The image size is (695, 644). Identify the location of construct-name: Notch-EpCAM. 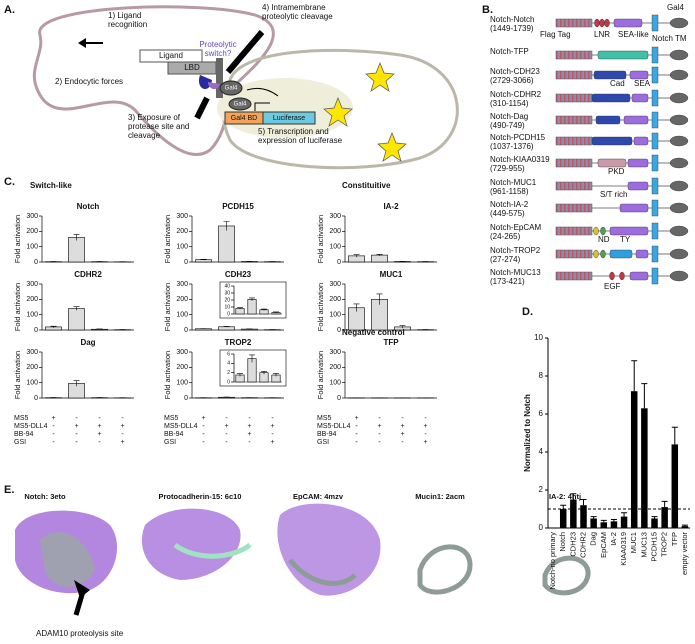
(515, 227).